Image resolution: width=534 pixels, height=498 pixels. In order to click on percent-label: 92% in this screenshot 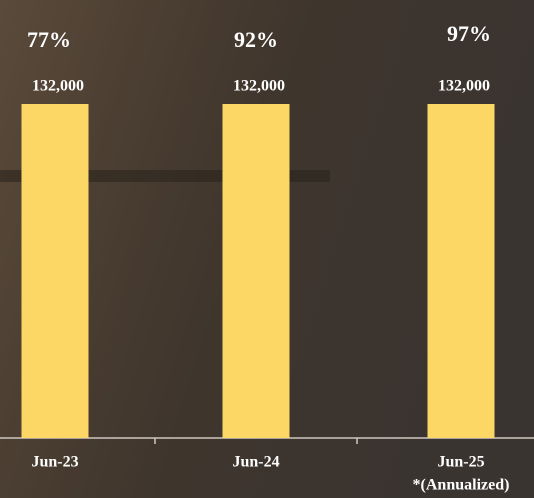, I will do `click(256, 39)`.